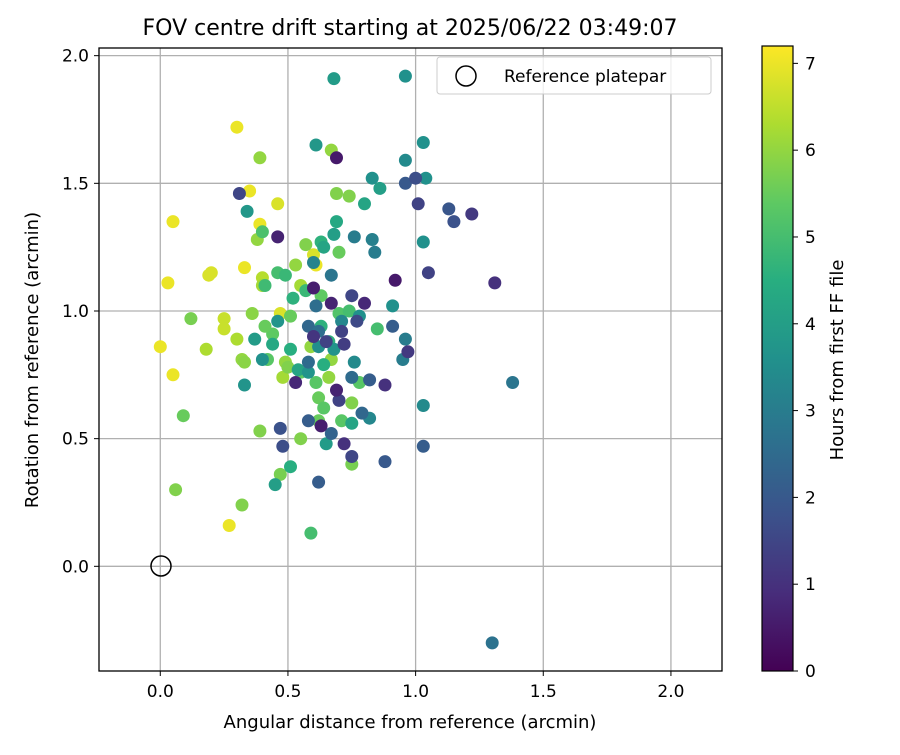 This screenshot has width=900, height=755. I want to click on x-tick-label: 2.0, so click(670, 692).